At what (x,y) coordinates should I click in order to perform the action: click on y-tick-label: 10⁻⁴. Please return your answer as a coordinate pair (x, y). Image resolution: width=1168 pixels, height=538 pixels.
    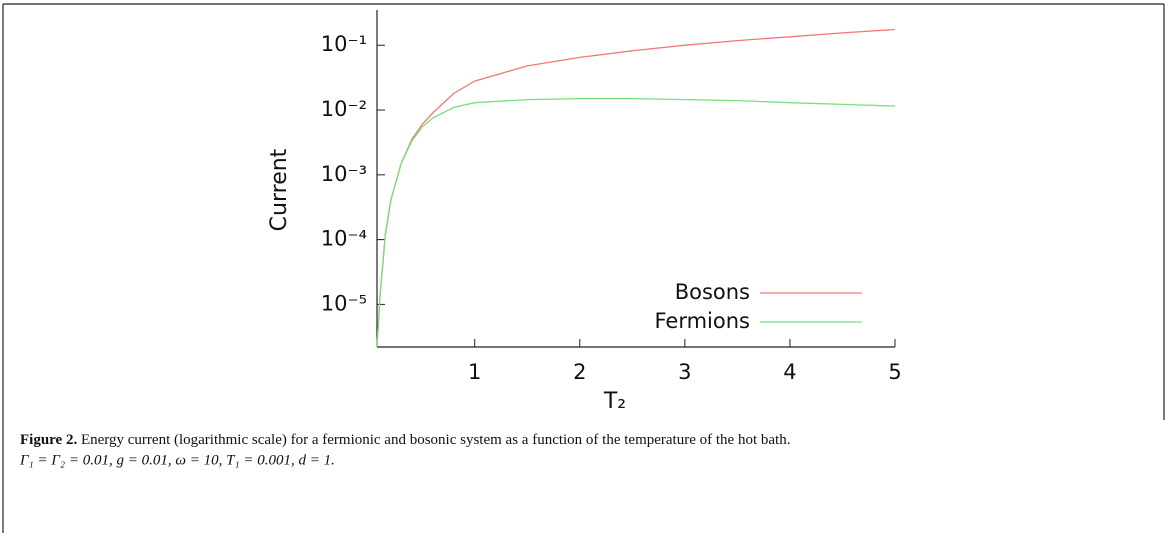
    Looking at the image, I should click on (344, 239).